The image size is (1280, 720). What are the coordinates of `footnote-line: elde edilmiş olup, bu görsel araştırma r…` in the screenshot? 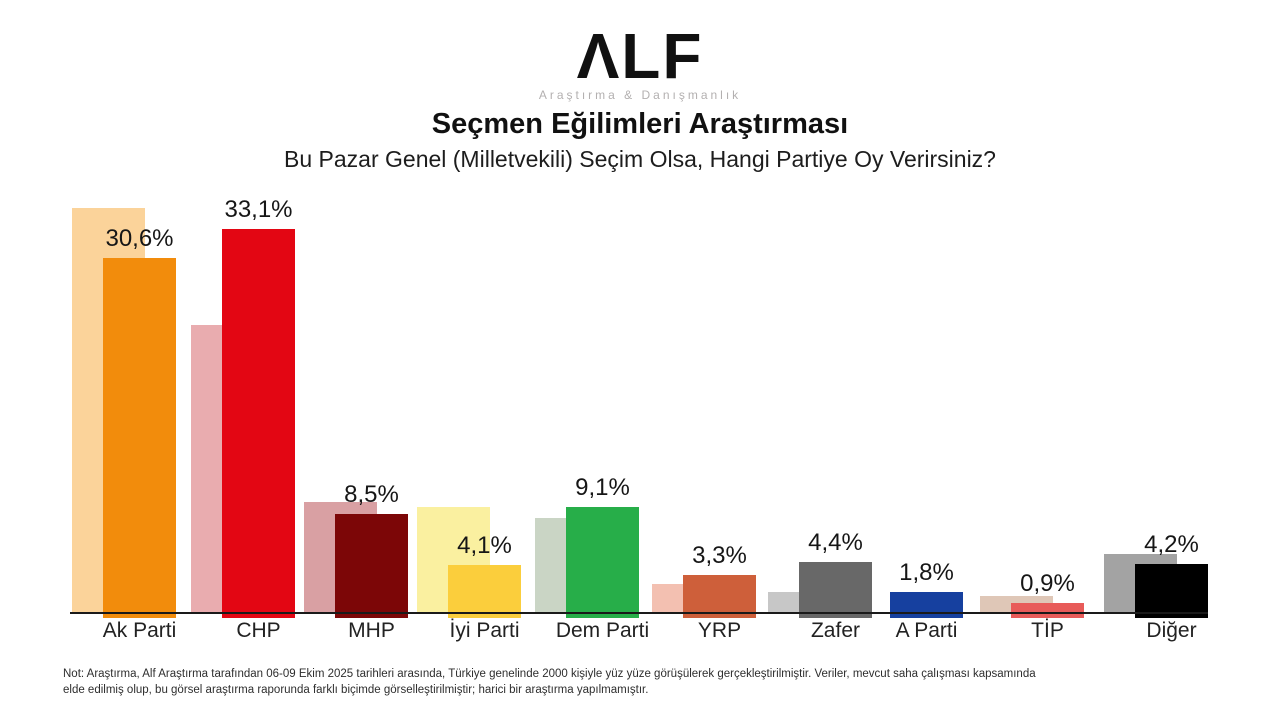 It's located at (356, 690).